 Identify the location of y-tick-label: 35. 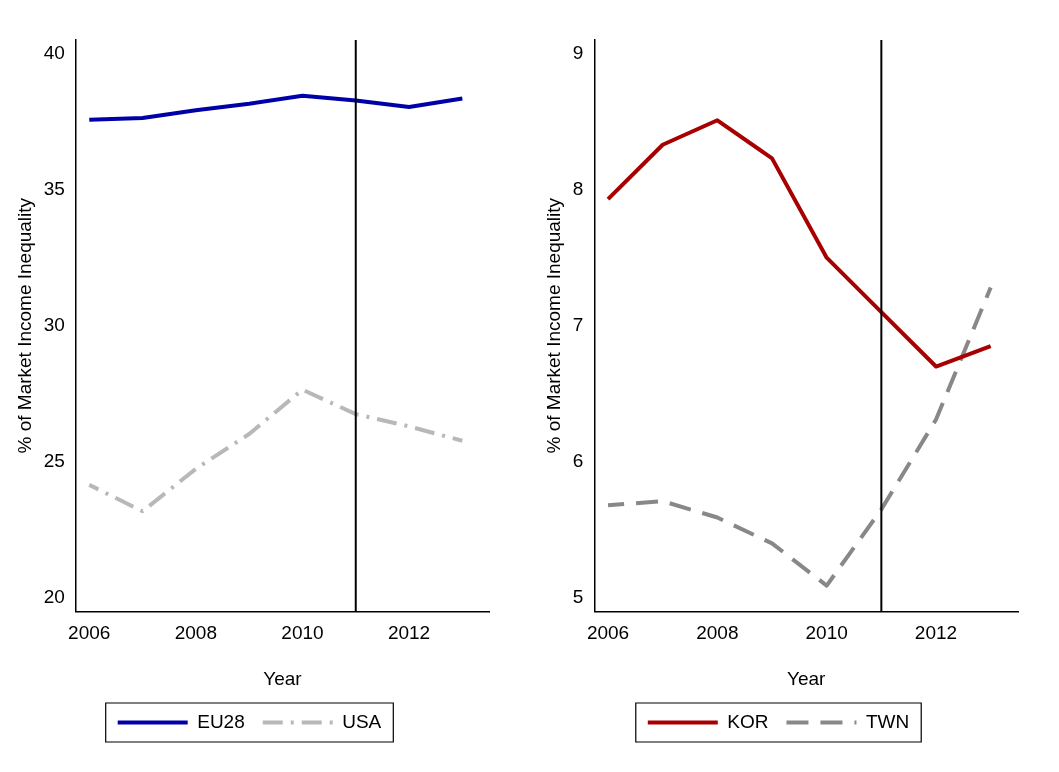
(54, 188).